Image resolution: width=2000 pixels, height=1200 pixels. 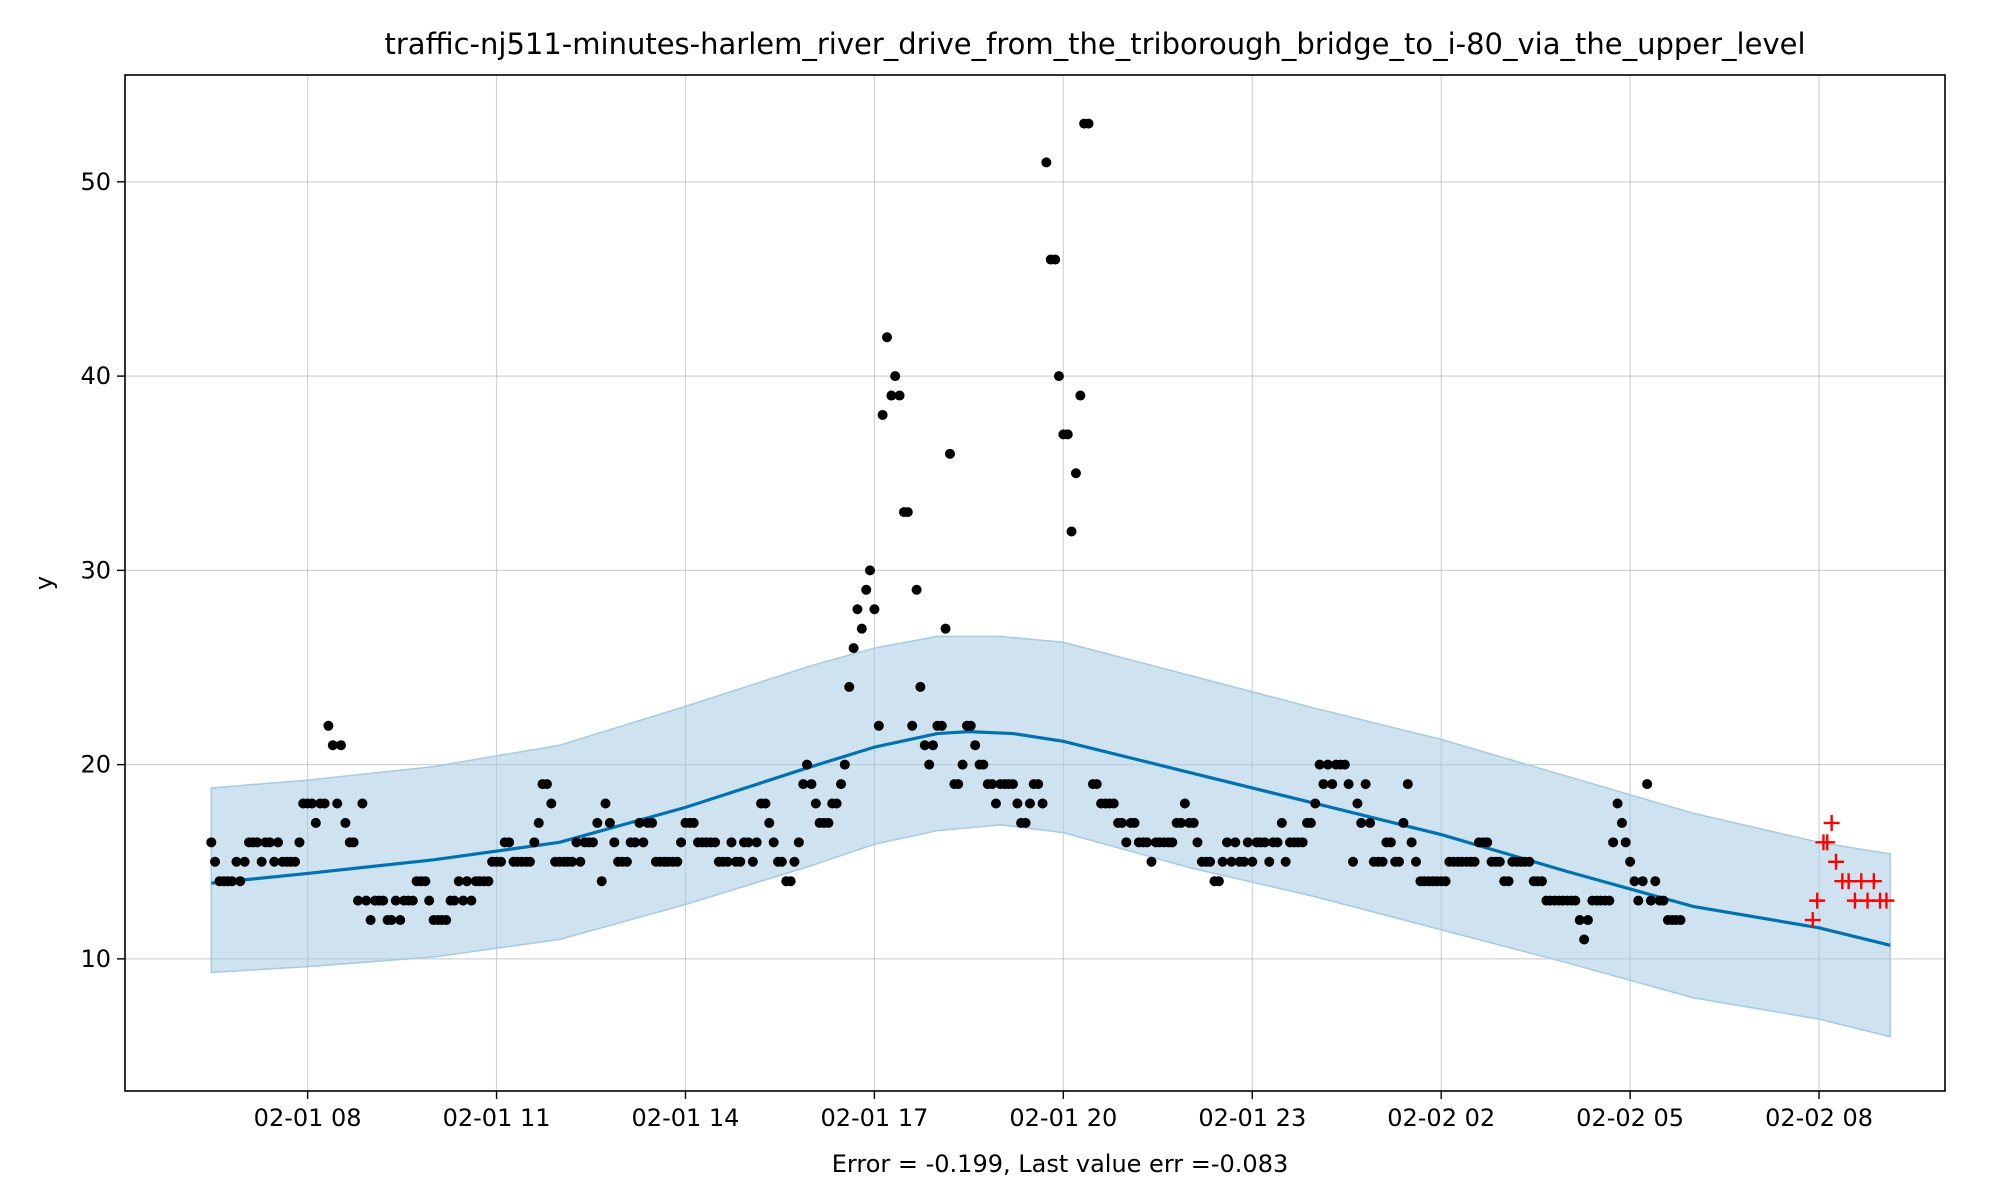 I want to click on x-tick-label: 02-01 17, so click(x=874, y=1118).